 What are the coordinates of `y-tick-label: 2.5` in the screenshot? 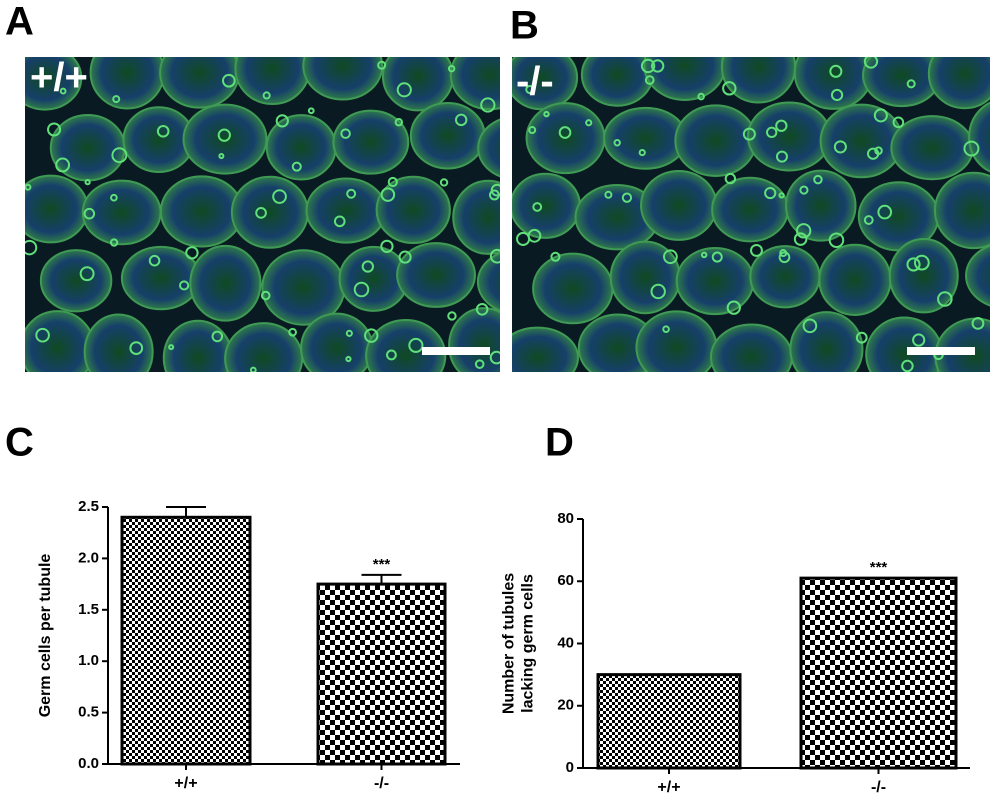 It's located at (88, 506).